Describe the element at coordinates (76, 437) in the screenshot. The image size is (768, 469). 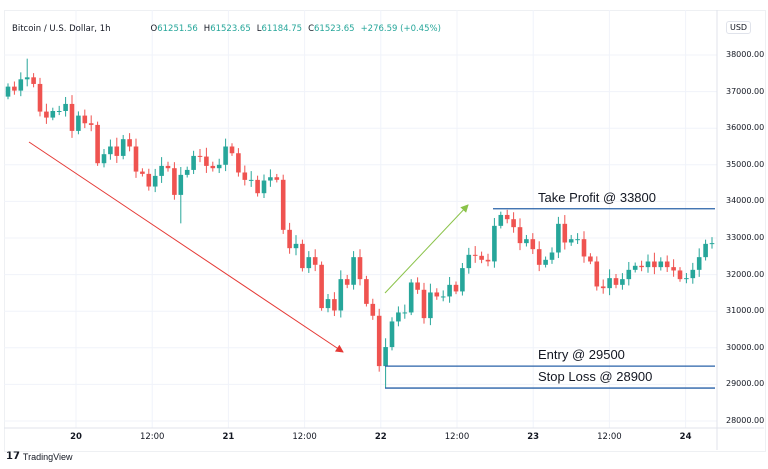
I see `time-label: 20` at that location.